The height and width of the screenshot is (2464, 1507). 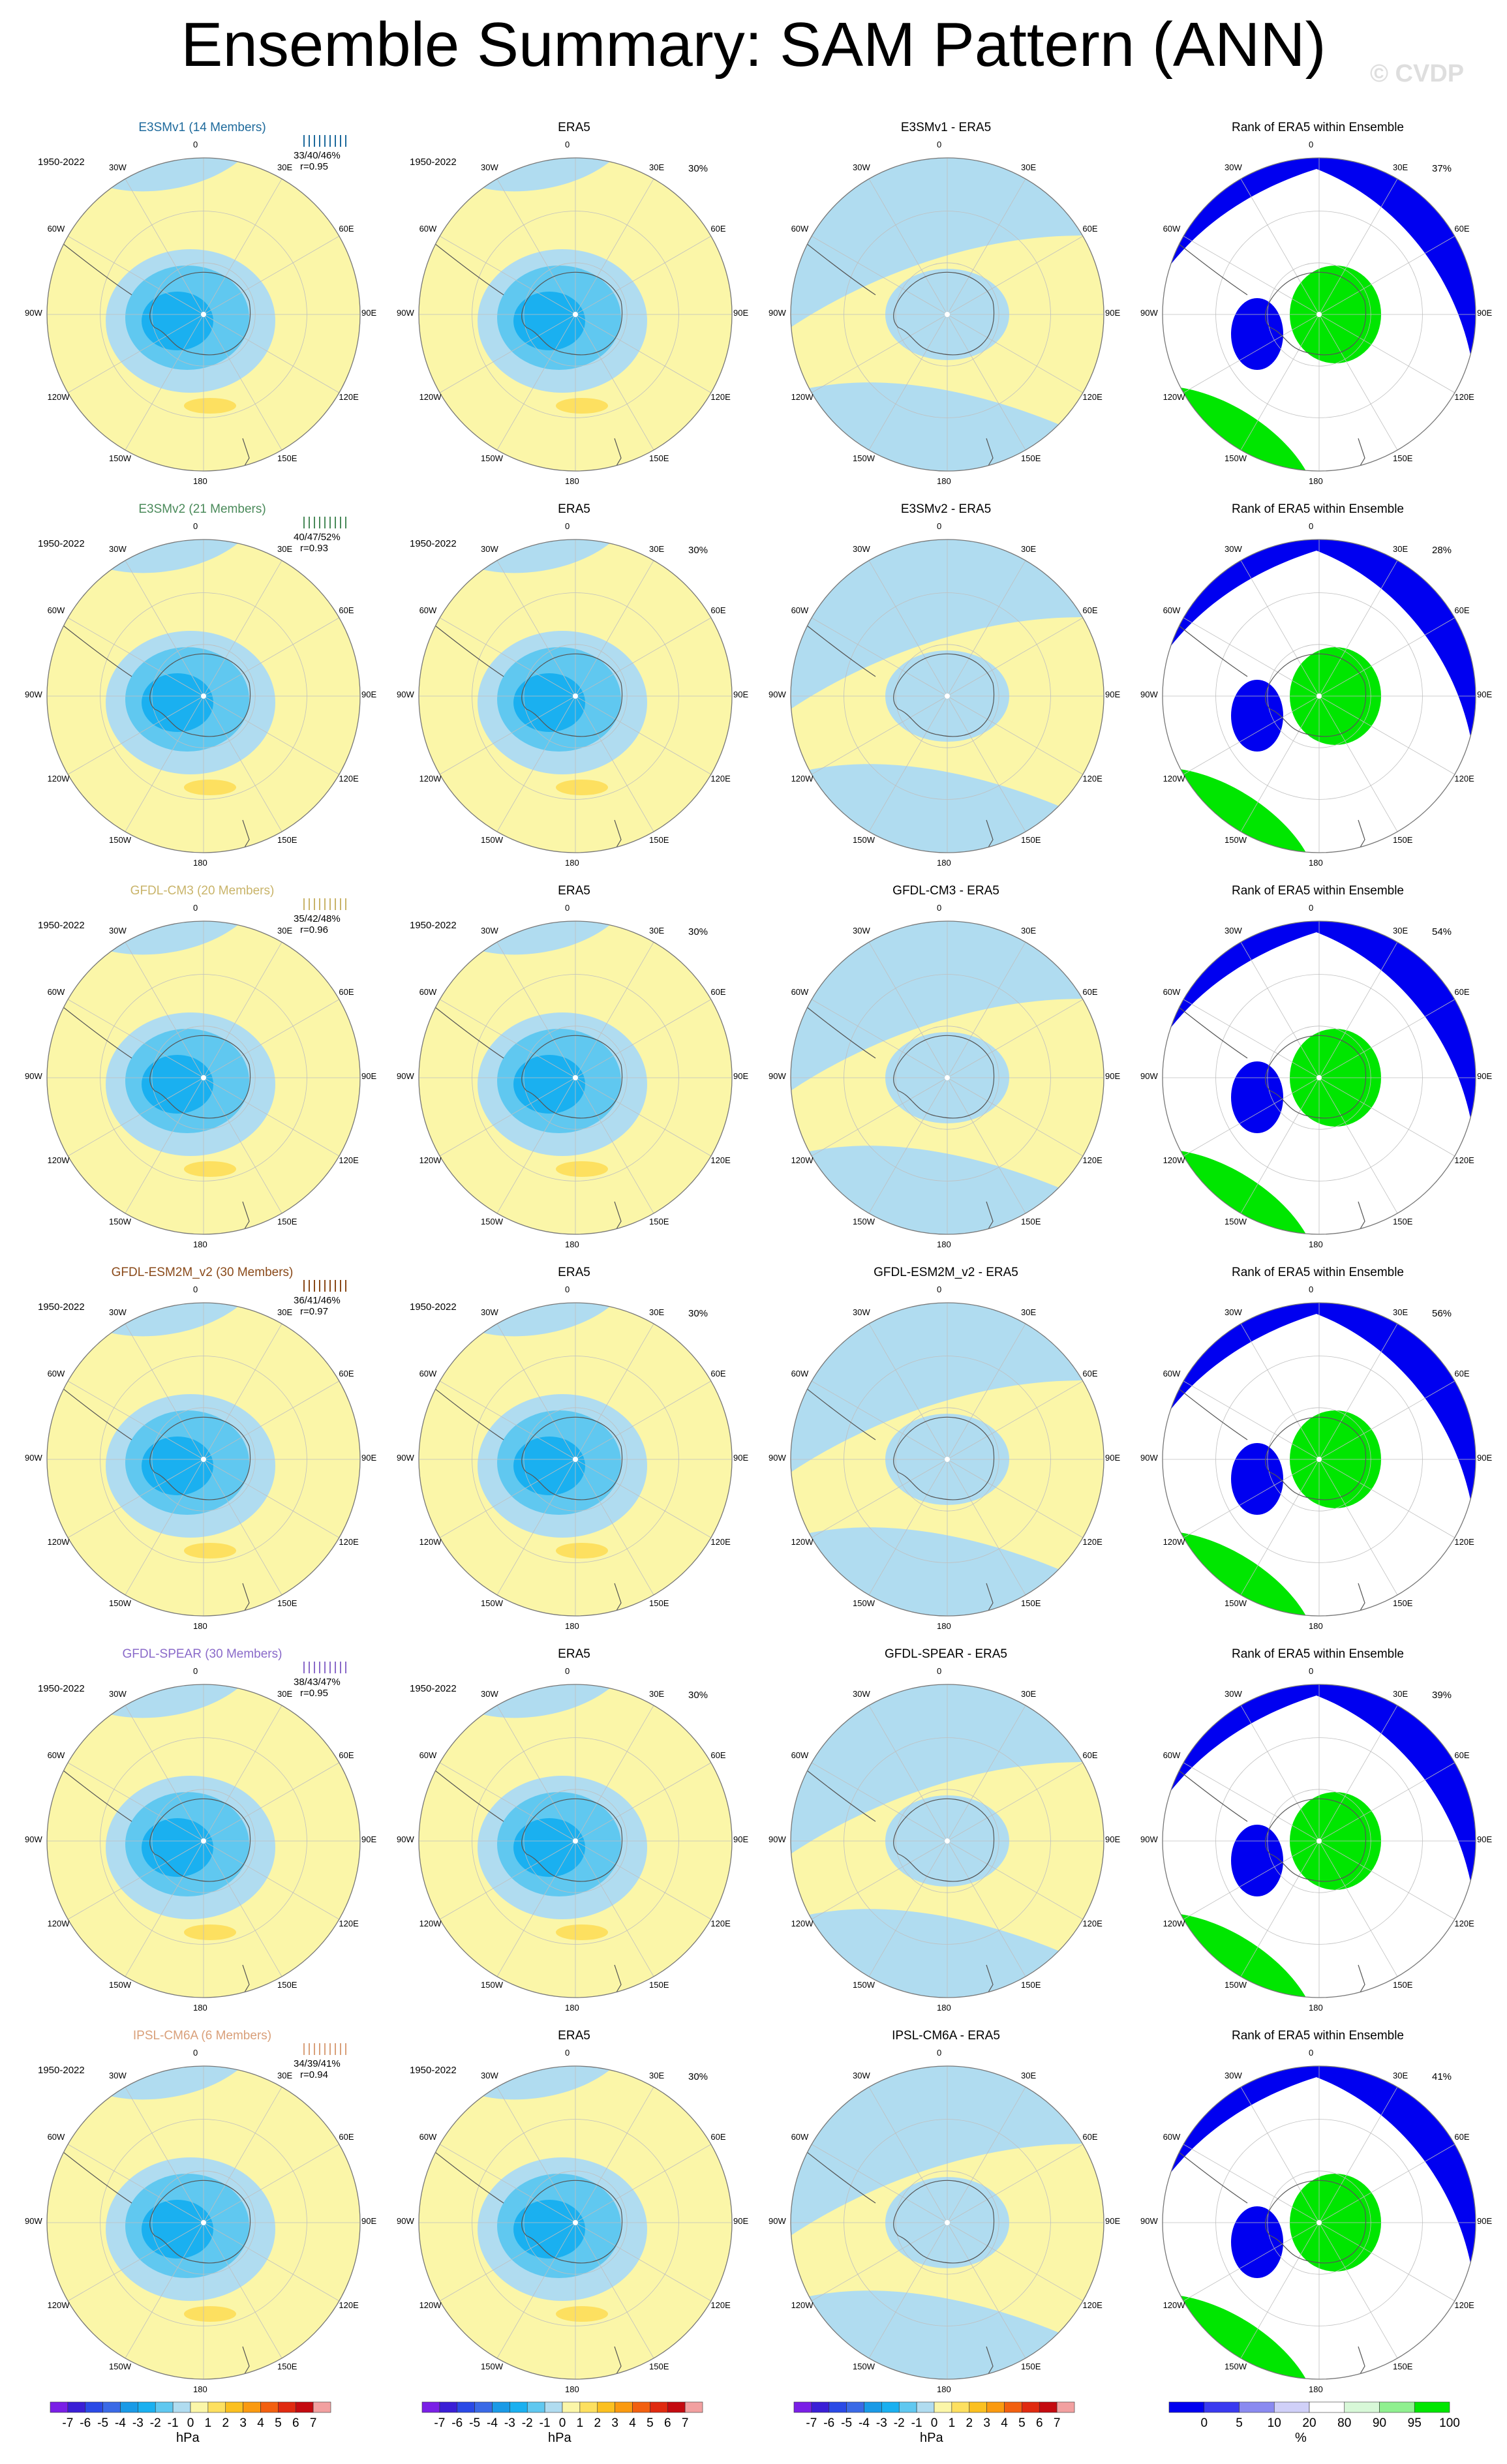 I want to click on colorbar-tick-label: 6, so click(x=295, y=2423).